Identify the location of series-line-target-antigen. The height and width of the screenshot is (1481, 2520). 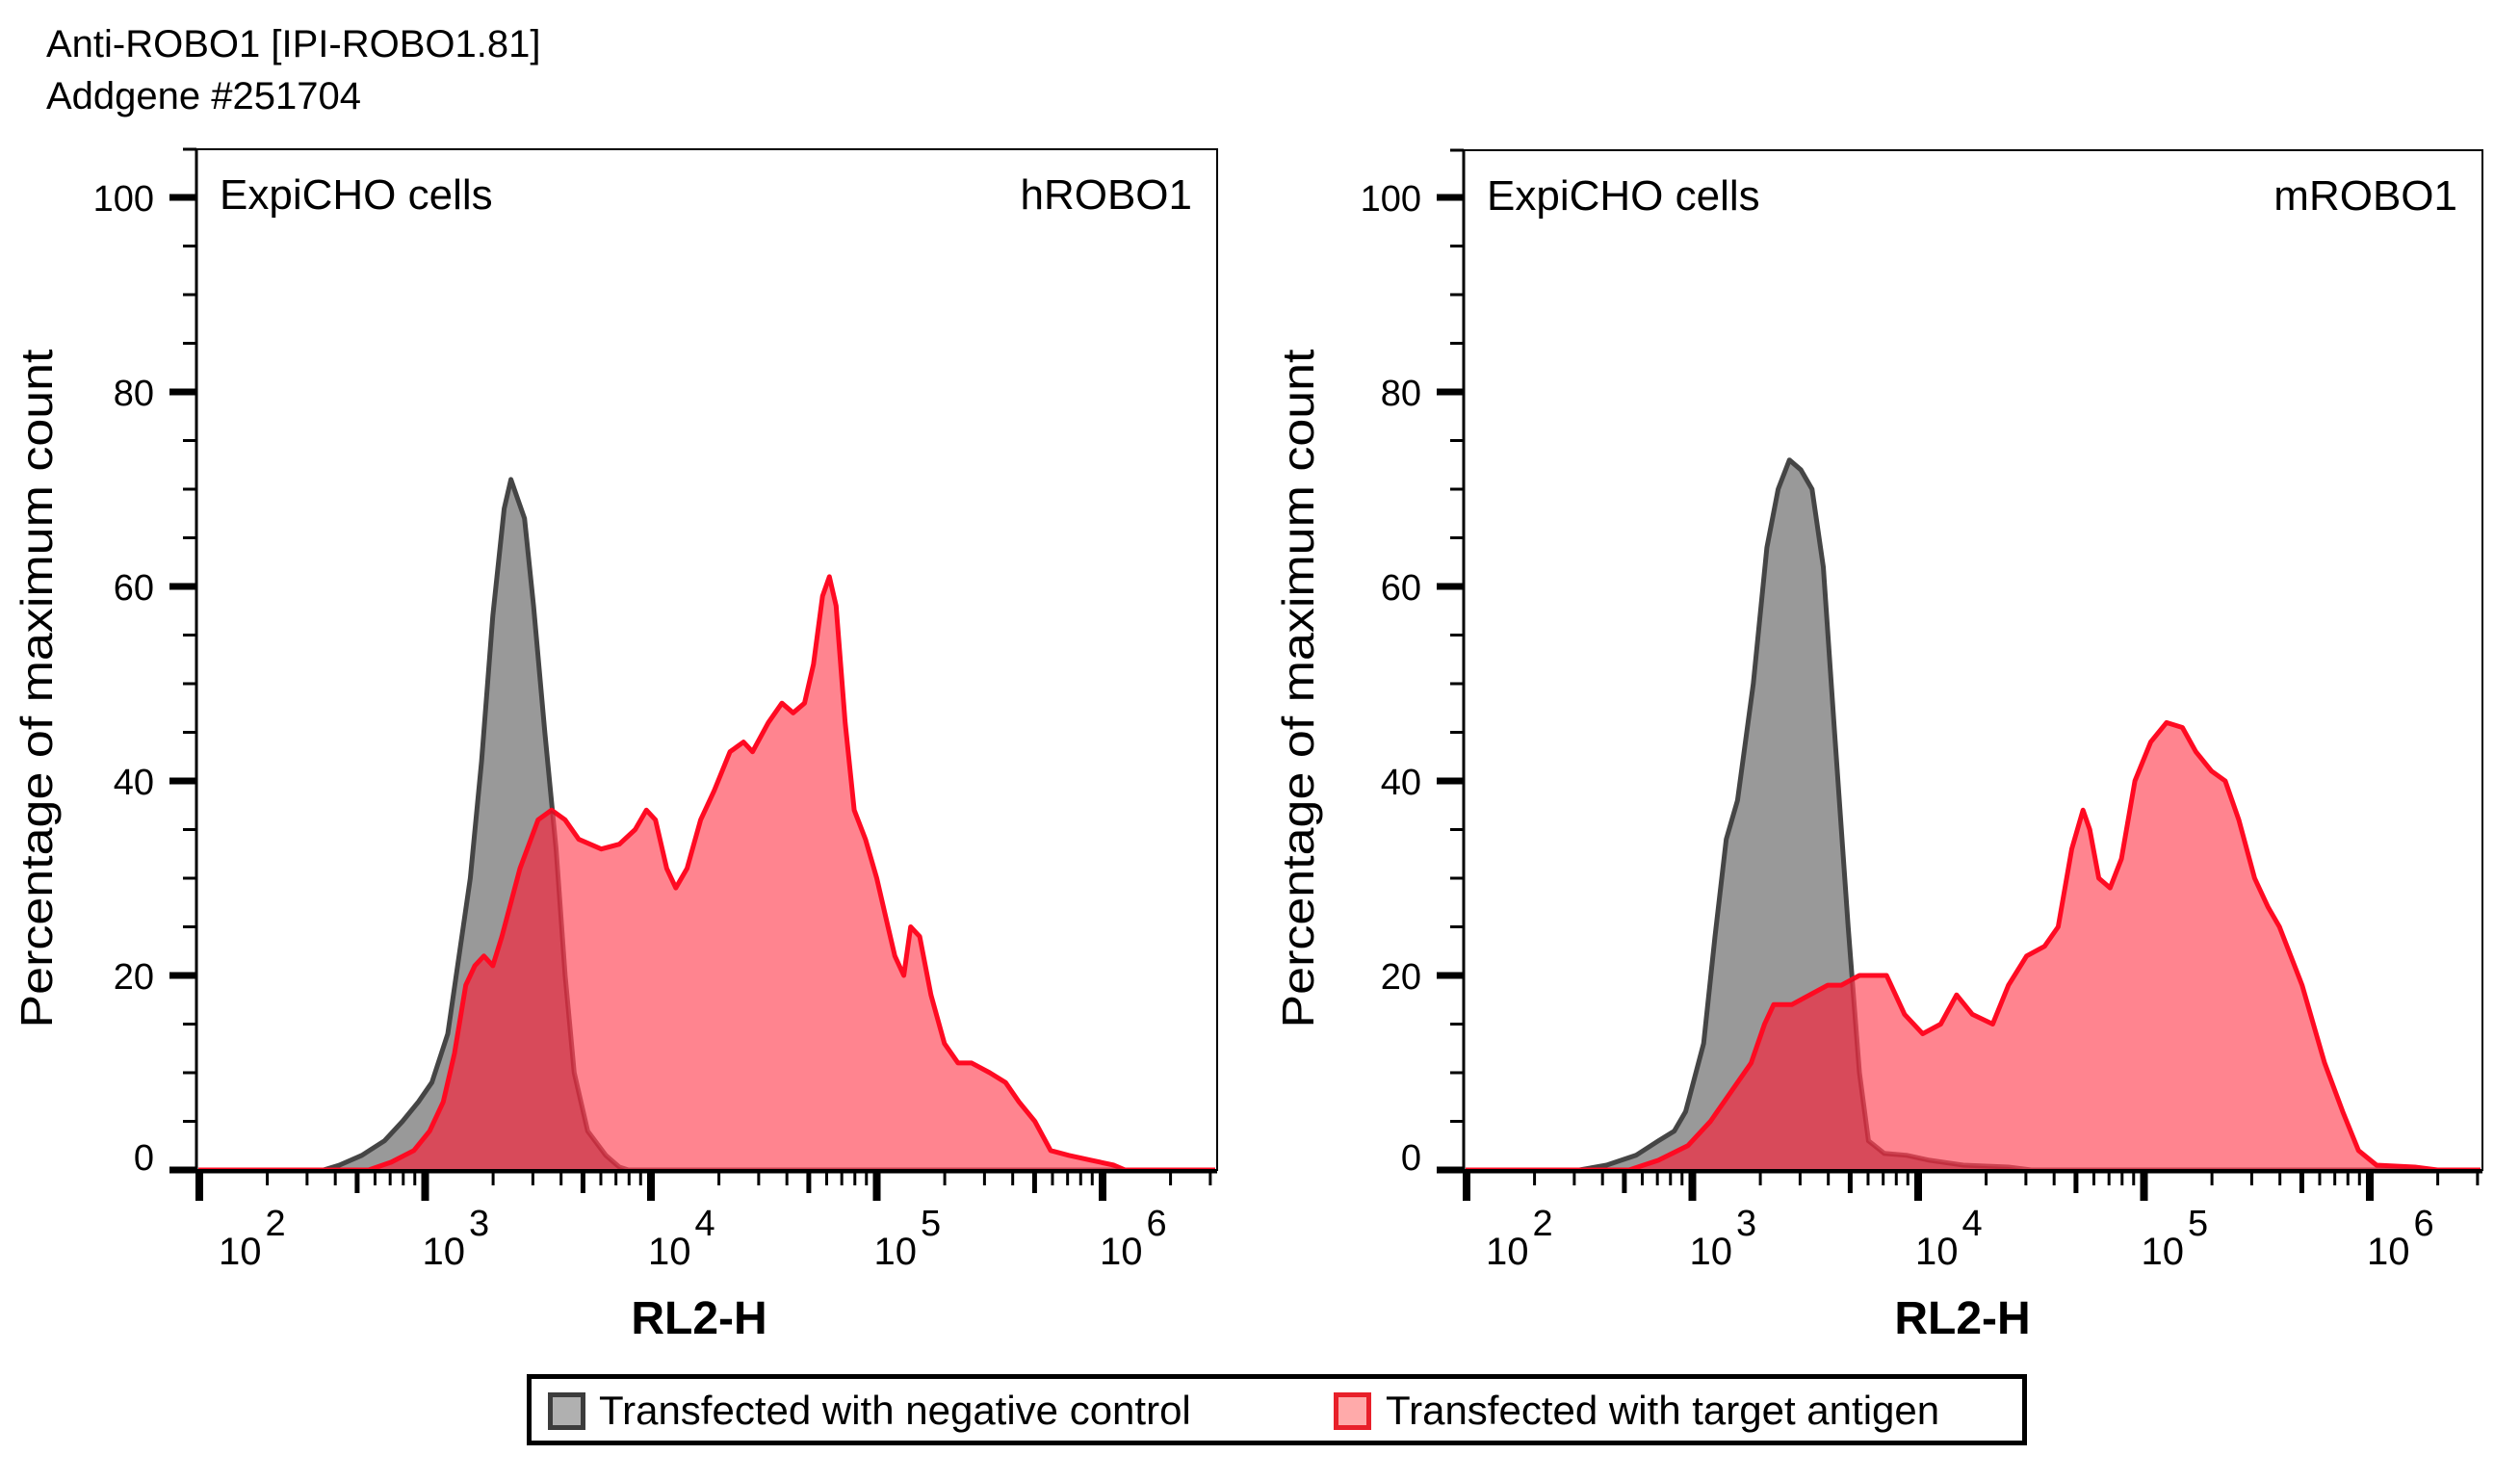
(1973, 946).